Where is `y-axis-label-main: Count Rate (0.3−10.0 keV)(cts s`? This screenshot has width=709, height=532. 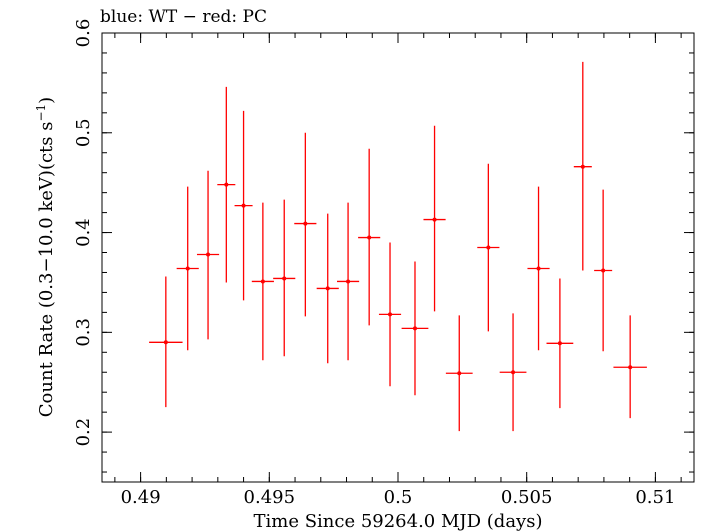
y-axis-label-main: Count Rate (0.3−10.0 keV)(cts s is located at coordinates (46, 270).